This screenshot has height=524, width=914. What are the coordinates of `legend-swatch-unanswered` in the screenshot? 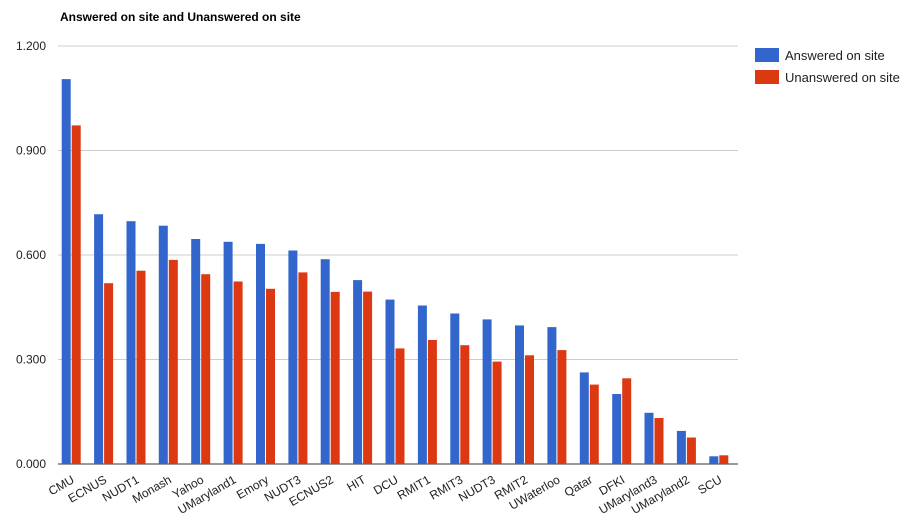 It's located at (767, 77).